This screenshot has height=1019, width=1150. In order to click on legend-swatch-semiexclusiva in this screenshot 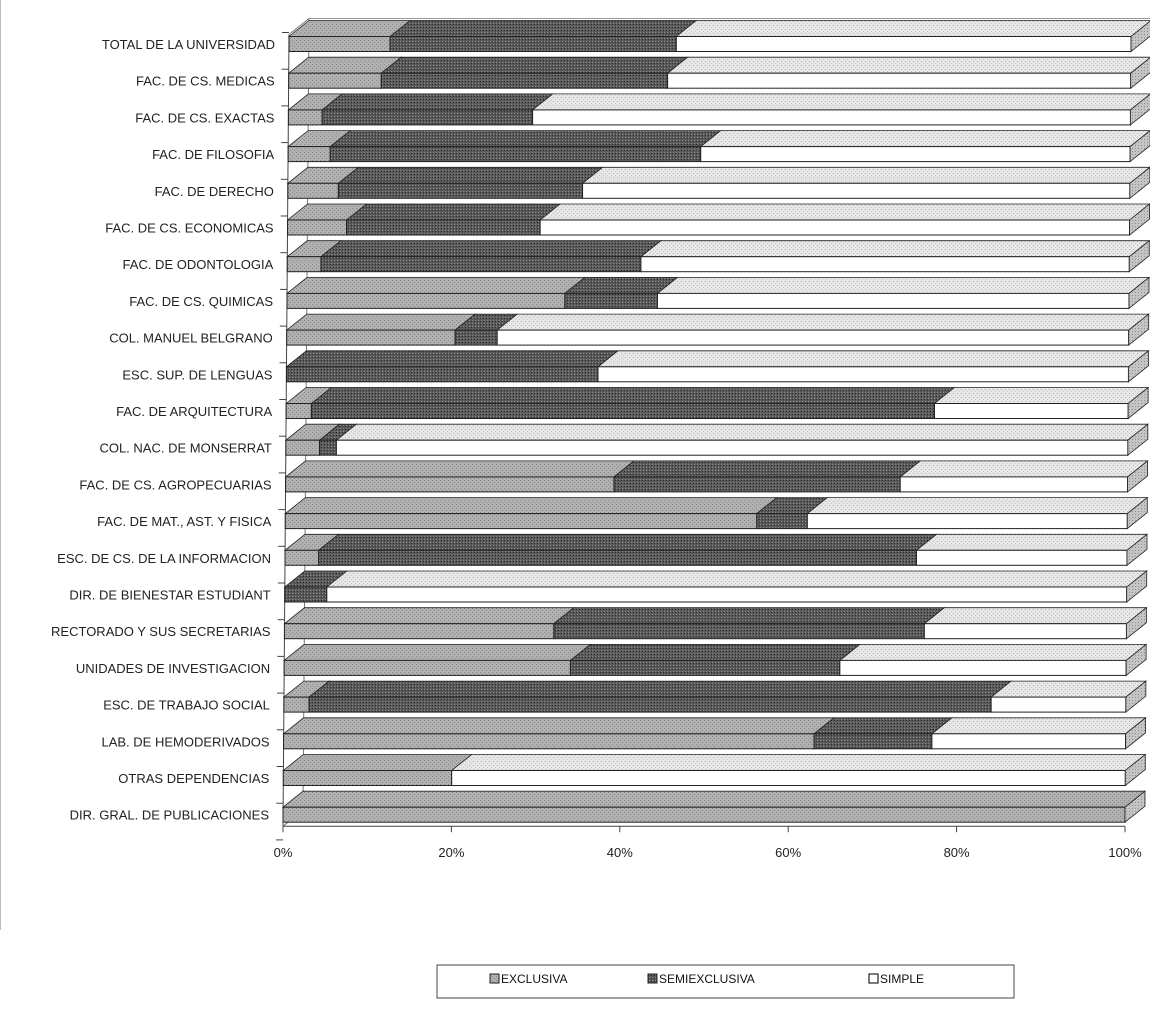, I will do `click(652, 978)`.